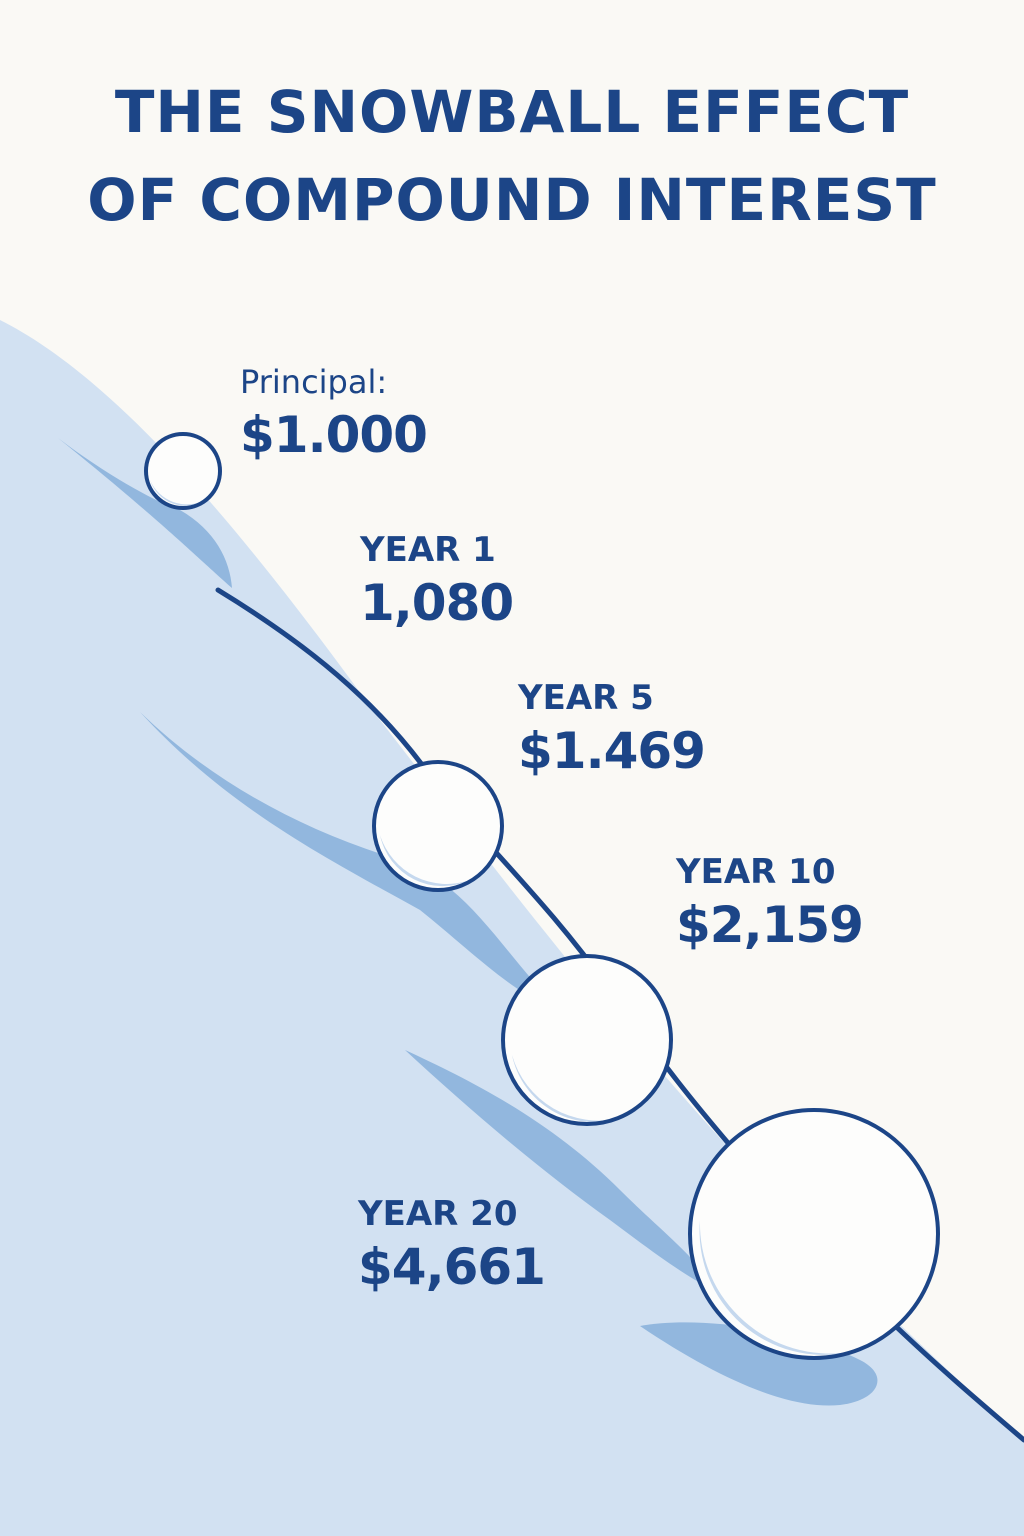 The image size is (1024, 1536). What do you see at coordinates (512, 156) in the screenshot?
I see `page-title: THE SNOWBALL EFFECT OF COMPOUND INTEREST` at bounding box center [512, 156].